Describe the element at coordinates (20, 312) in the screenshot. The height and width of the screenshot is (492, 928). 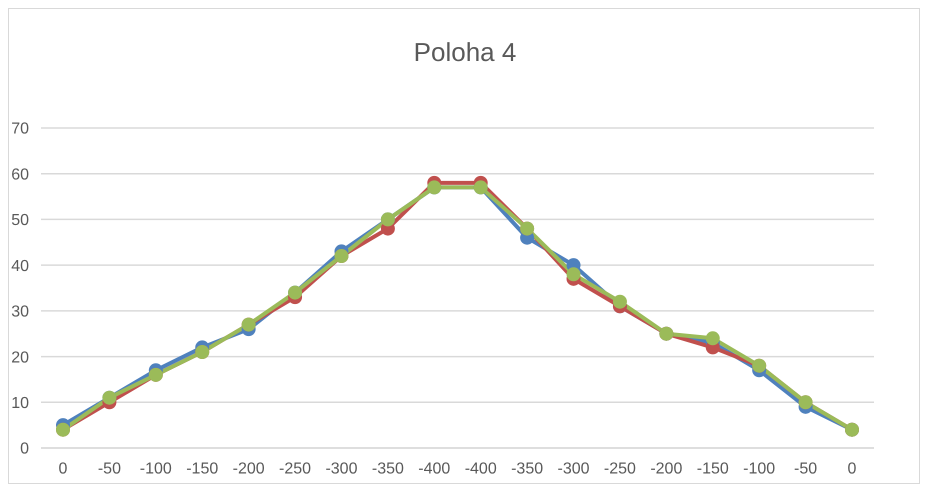
I see `y-tick-label: 30` at that location.